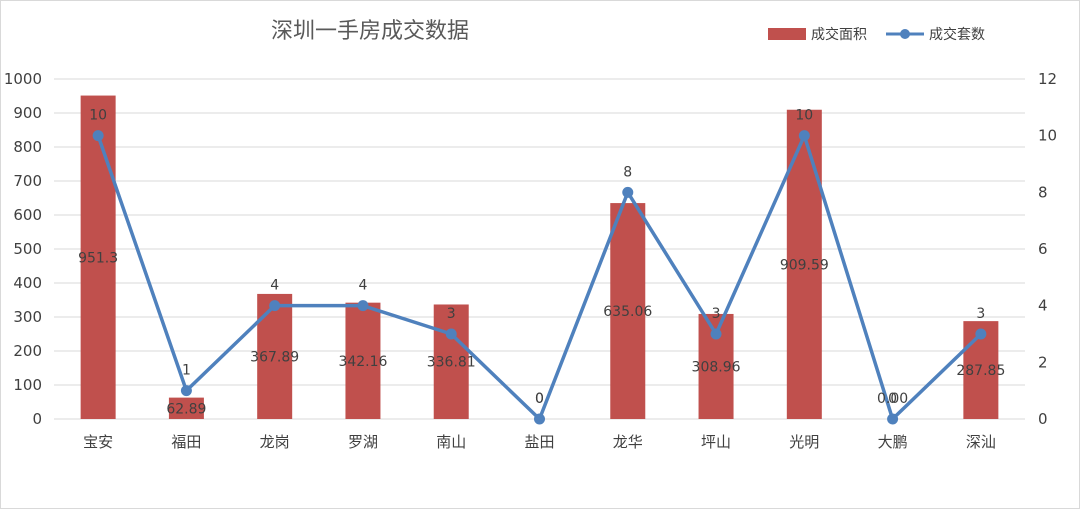 This screenshot has width=1080, height=509. What do you see at coordinates (980, 371) in the screenshot?
I see `bar-value-label: 287.85` at bounding box center [980, 371].